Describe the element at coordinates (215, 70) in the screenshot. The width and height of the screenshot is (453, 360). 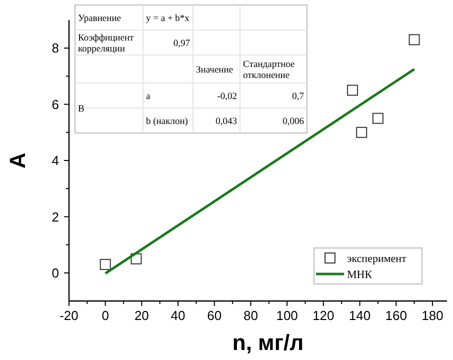
I see `annotation: Значение` at that location.